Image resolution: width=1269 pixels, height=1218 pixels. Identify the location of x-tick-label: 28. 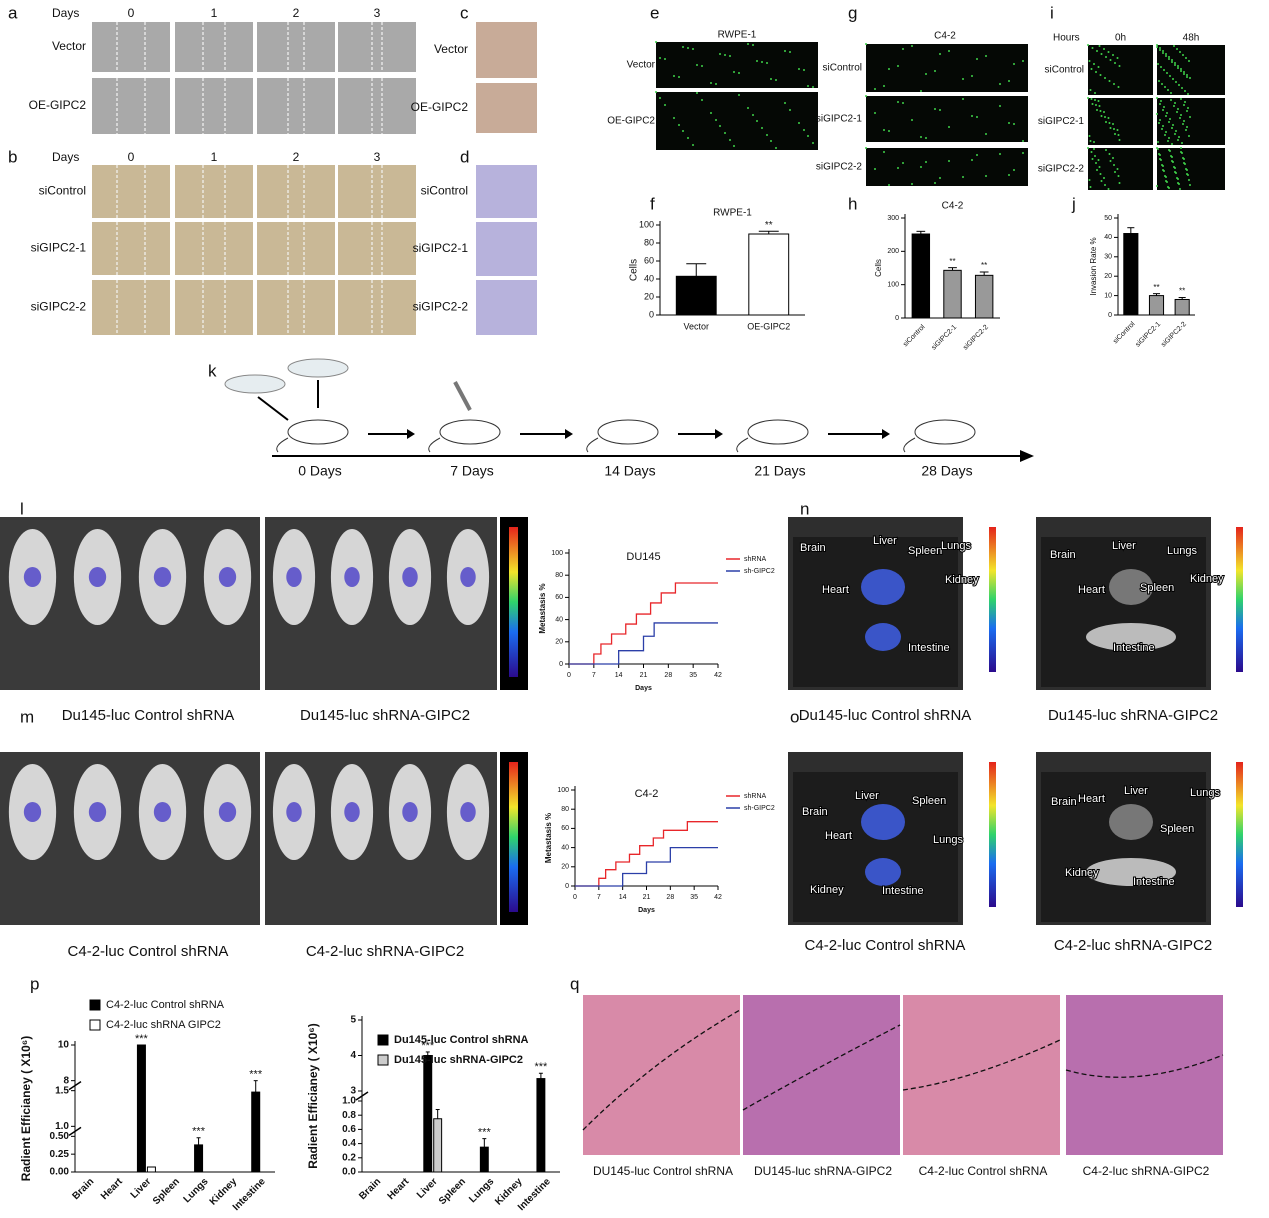
(668, 675).